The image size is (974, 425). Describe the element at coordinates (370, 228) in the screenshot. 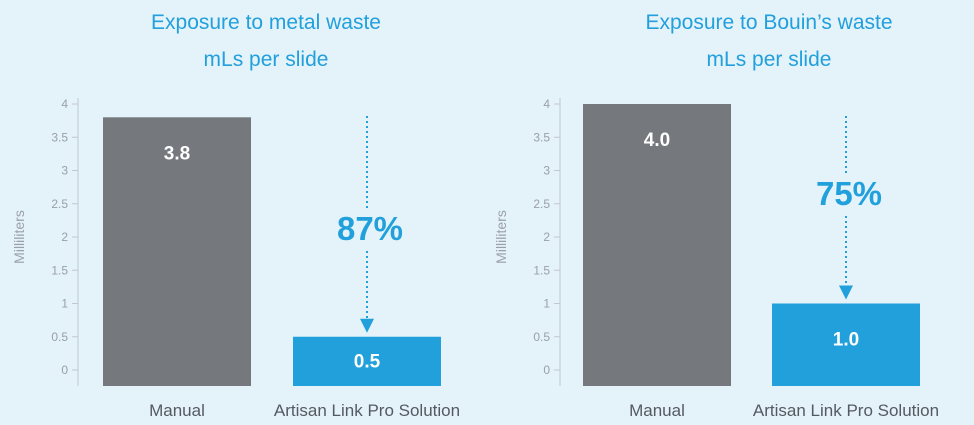

I see `reduction-percent-label: 87%` at that location.